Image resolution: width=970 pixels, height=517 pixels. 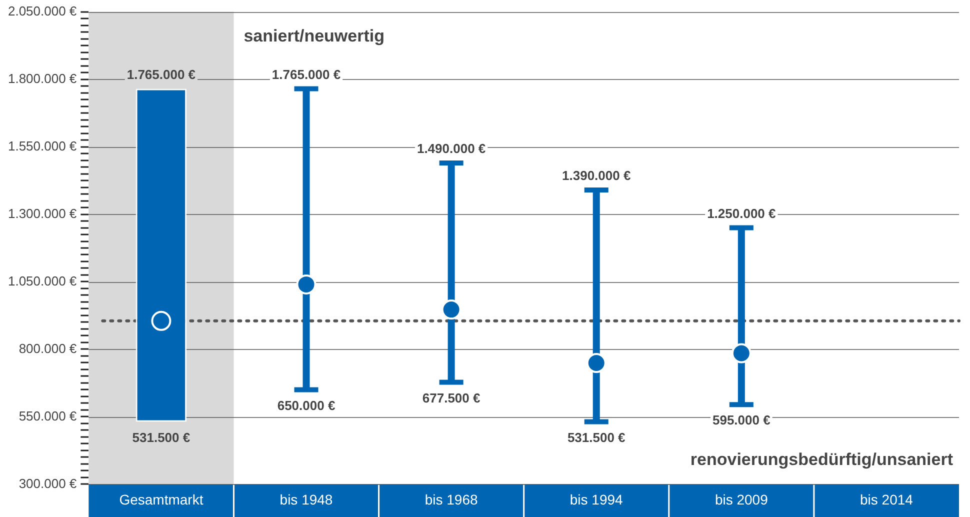 What do you see at coordinates (43, 78) in the screenshot?
I see `y-tick-label: 1.800.000 €` at bounding box center [43, 78].